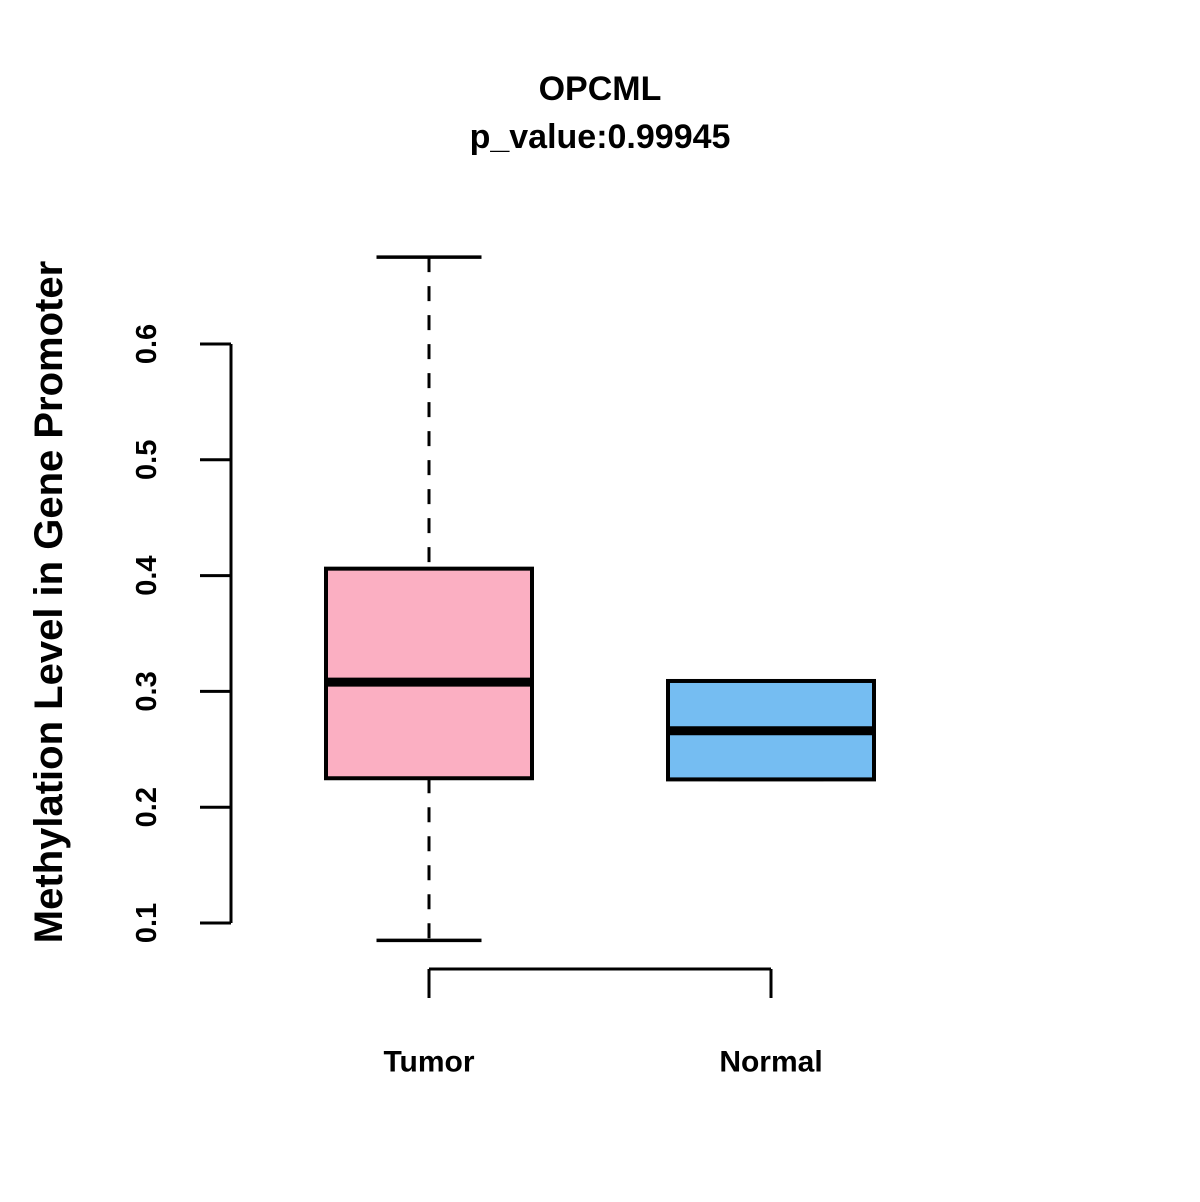 The image size is (1200, 1202). Describe the element at coordinates (429, 673) in the screenshot. I see `box-tumor` at that location.